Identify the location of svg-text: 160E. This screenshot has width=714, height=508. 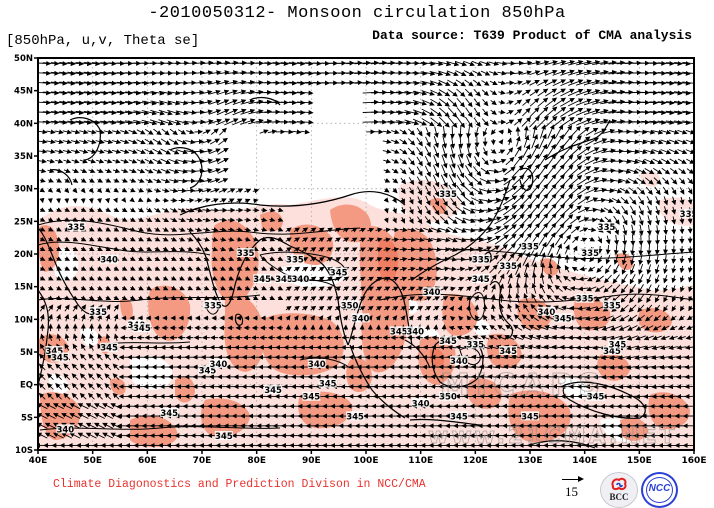
(694, 461).